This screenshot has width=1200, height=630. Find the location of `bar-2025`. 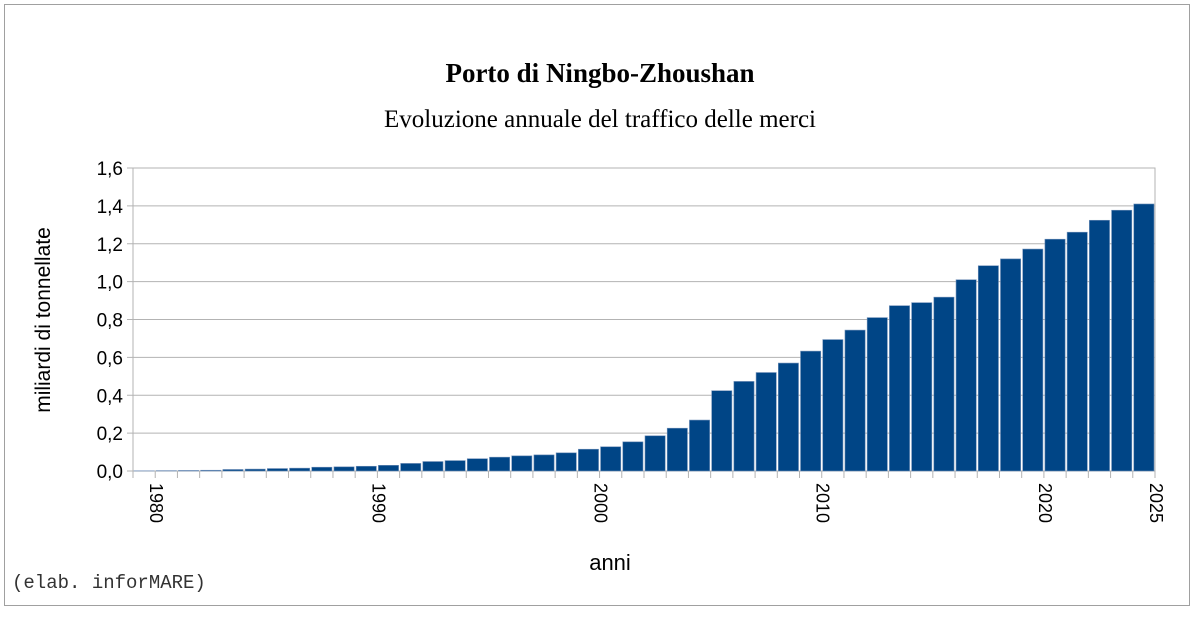

bar-2025 is located at coordinates (1144, 337).